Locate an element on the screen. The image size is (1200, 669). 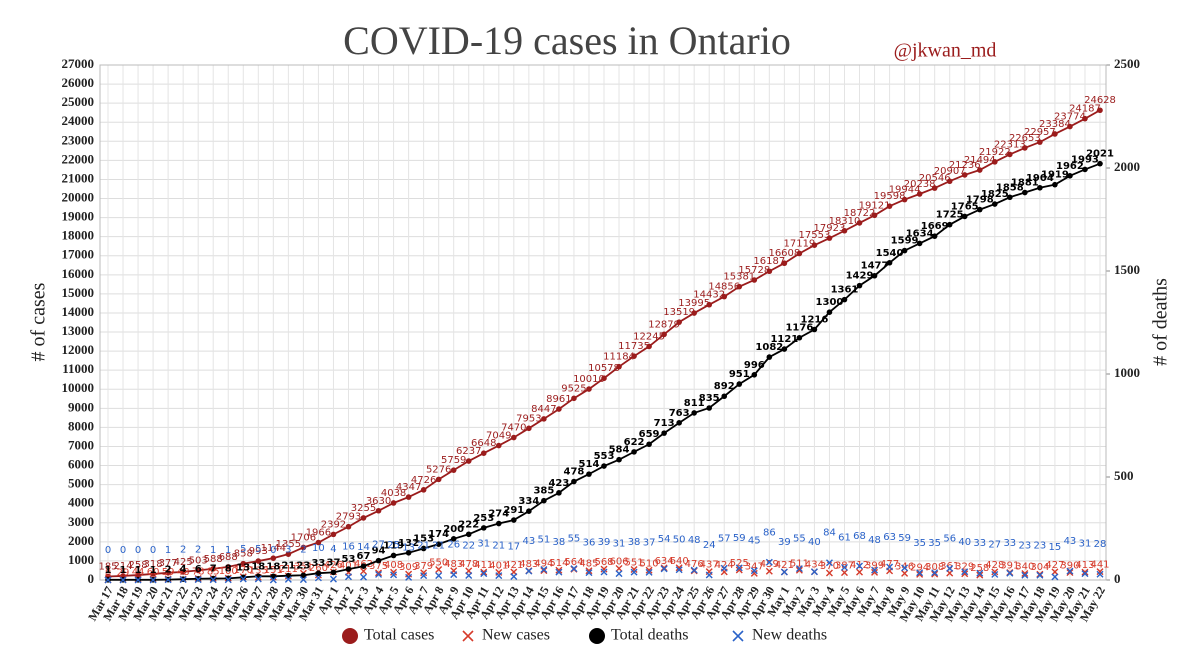
data-label: 308 is located at coordinates (934, 567).